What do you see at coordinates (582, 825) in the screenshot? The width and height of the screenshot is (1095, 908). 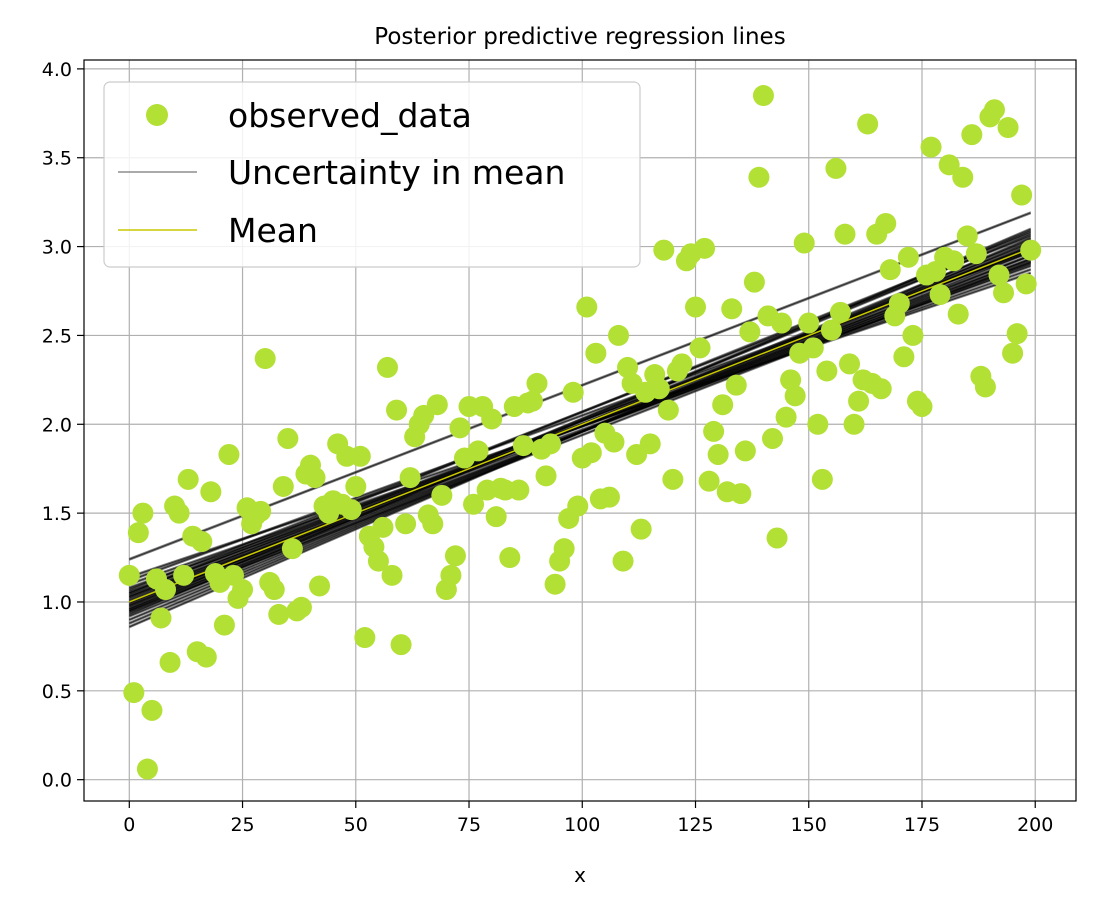 I see `x-tick-label: 100` at bounding box center [582, 825].